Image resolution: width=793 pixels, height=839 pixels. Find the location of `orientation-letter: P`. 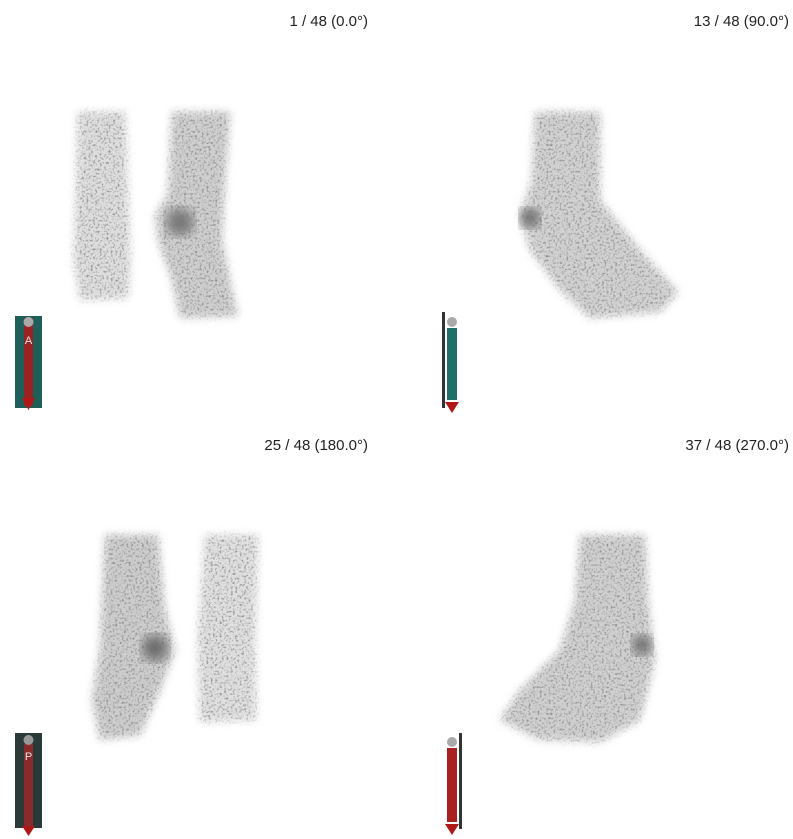

orientation-letter: P is located at coordinates (28, 757).